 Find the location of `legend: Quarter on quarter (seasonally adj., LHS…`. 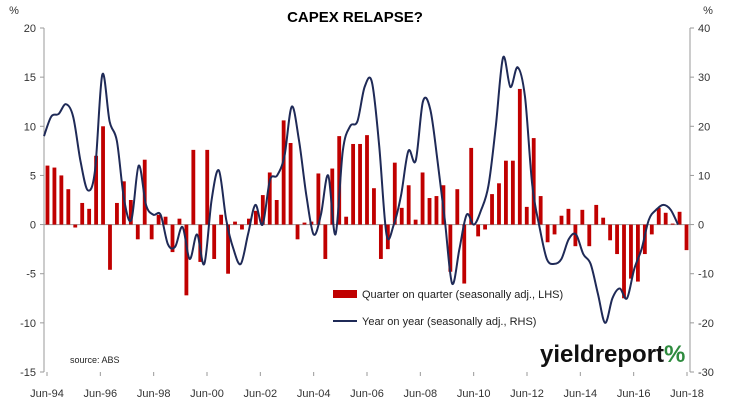

legend: Quarter on quarter (seasonally adj., LHS… is located at coordinates (448, 308).